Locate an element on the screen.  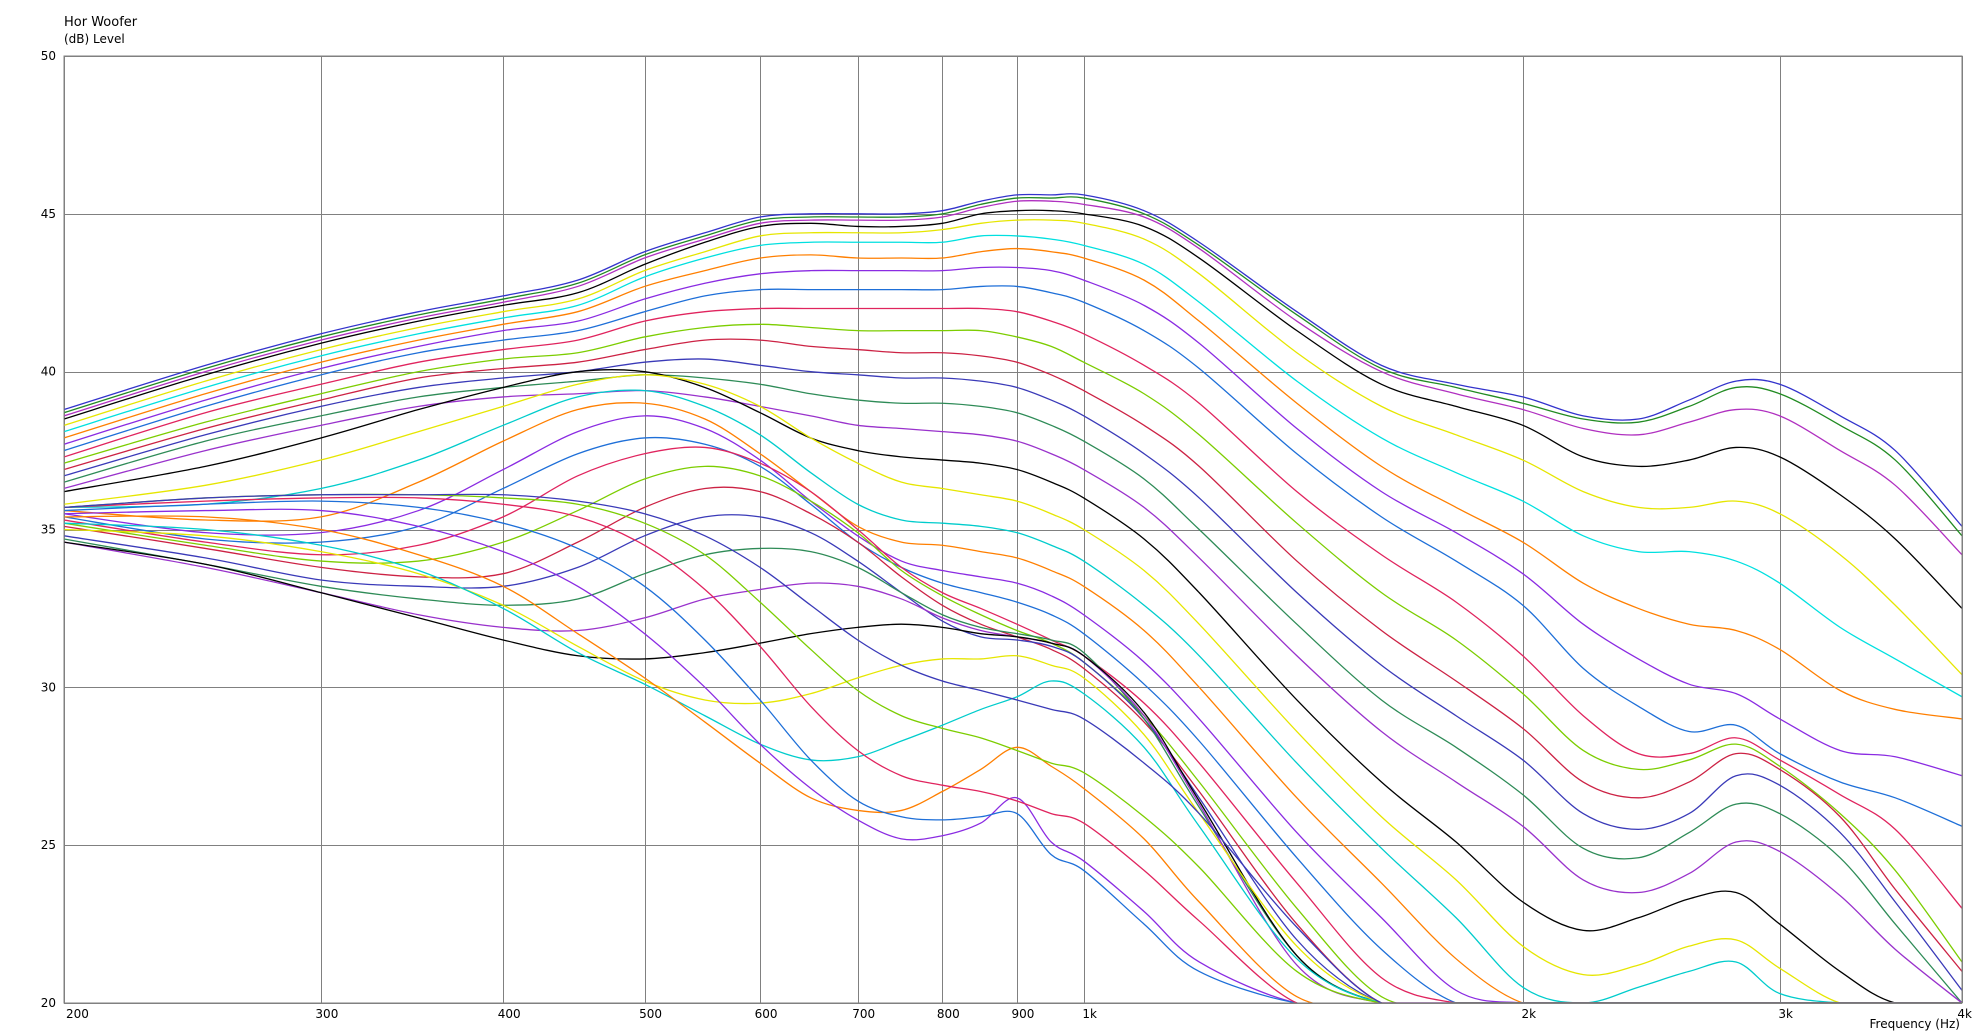
y-tick-label: 30 is located at coordinates (48, 687).